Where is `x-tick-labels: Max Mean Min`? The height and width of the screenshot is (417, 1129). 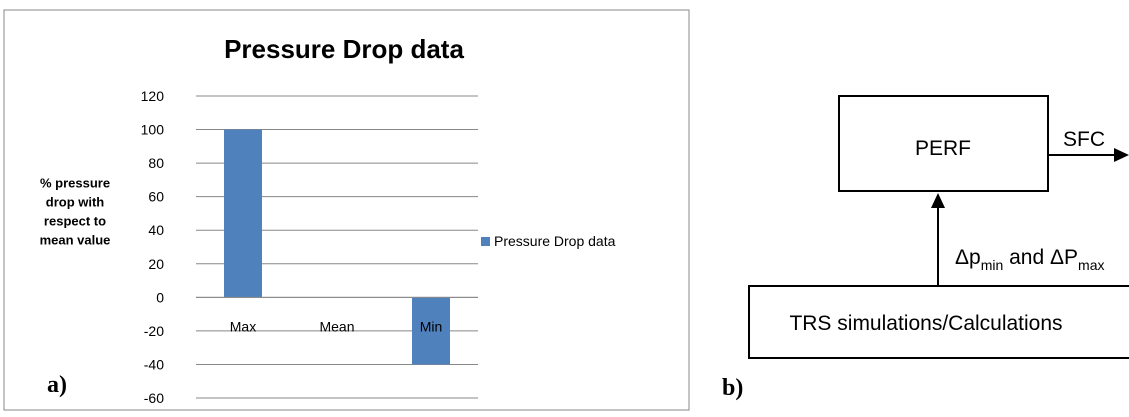
x-tick-labels: Max Mean Min is located at coordinates (336, 326).